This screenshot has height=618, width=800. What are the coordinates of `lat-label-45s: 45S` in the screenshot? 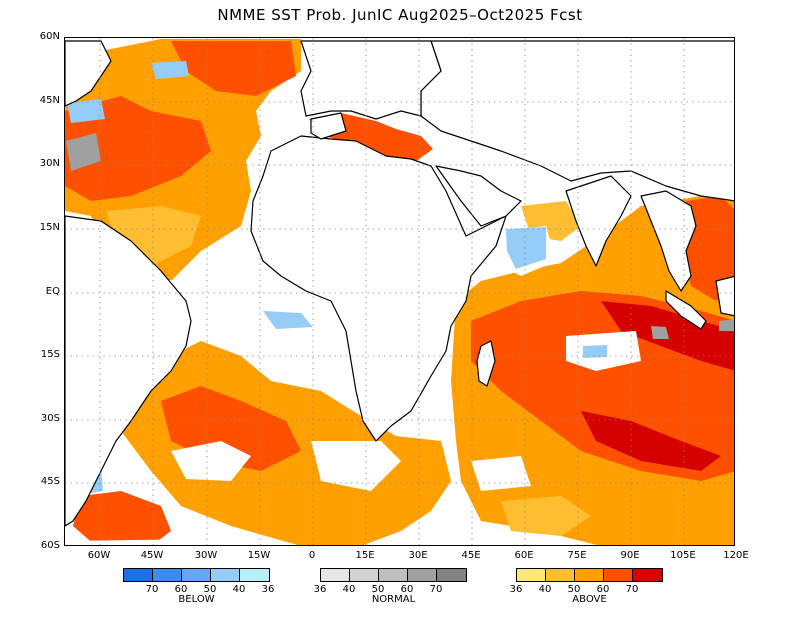 It's located at (50, 481).